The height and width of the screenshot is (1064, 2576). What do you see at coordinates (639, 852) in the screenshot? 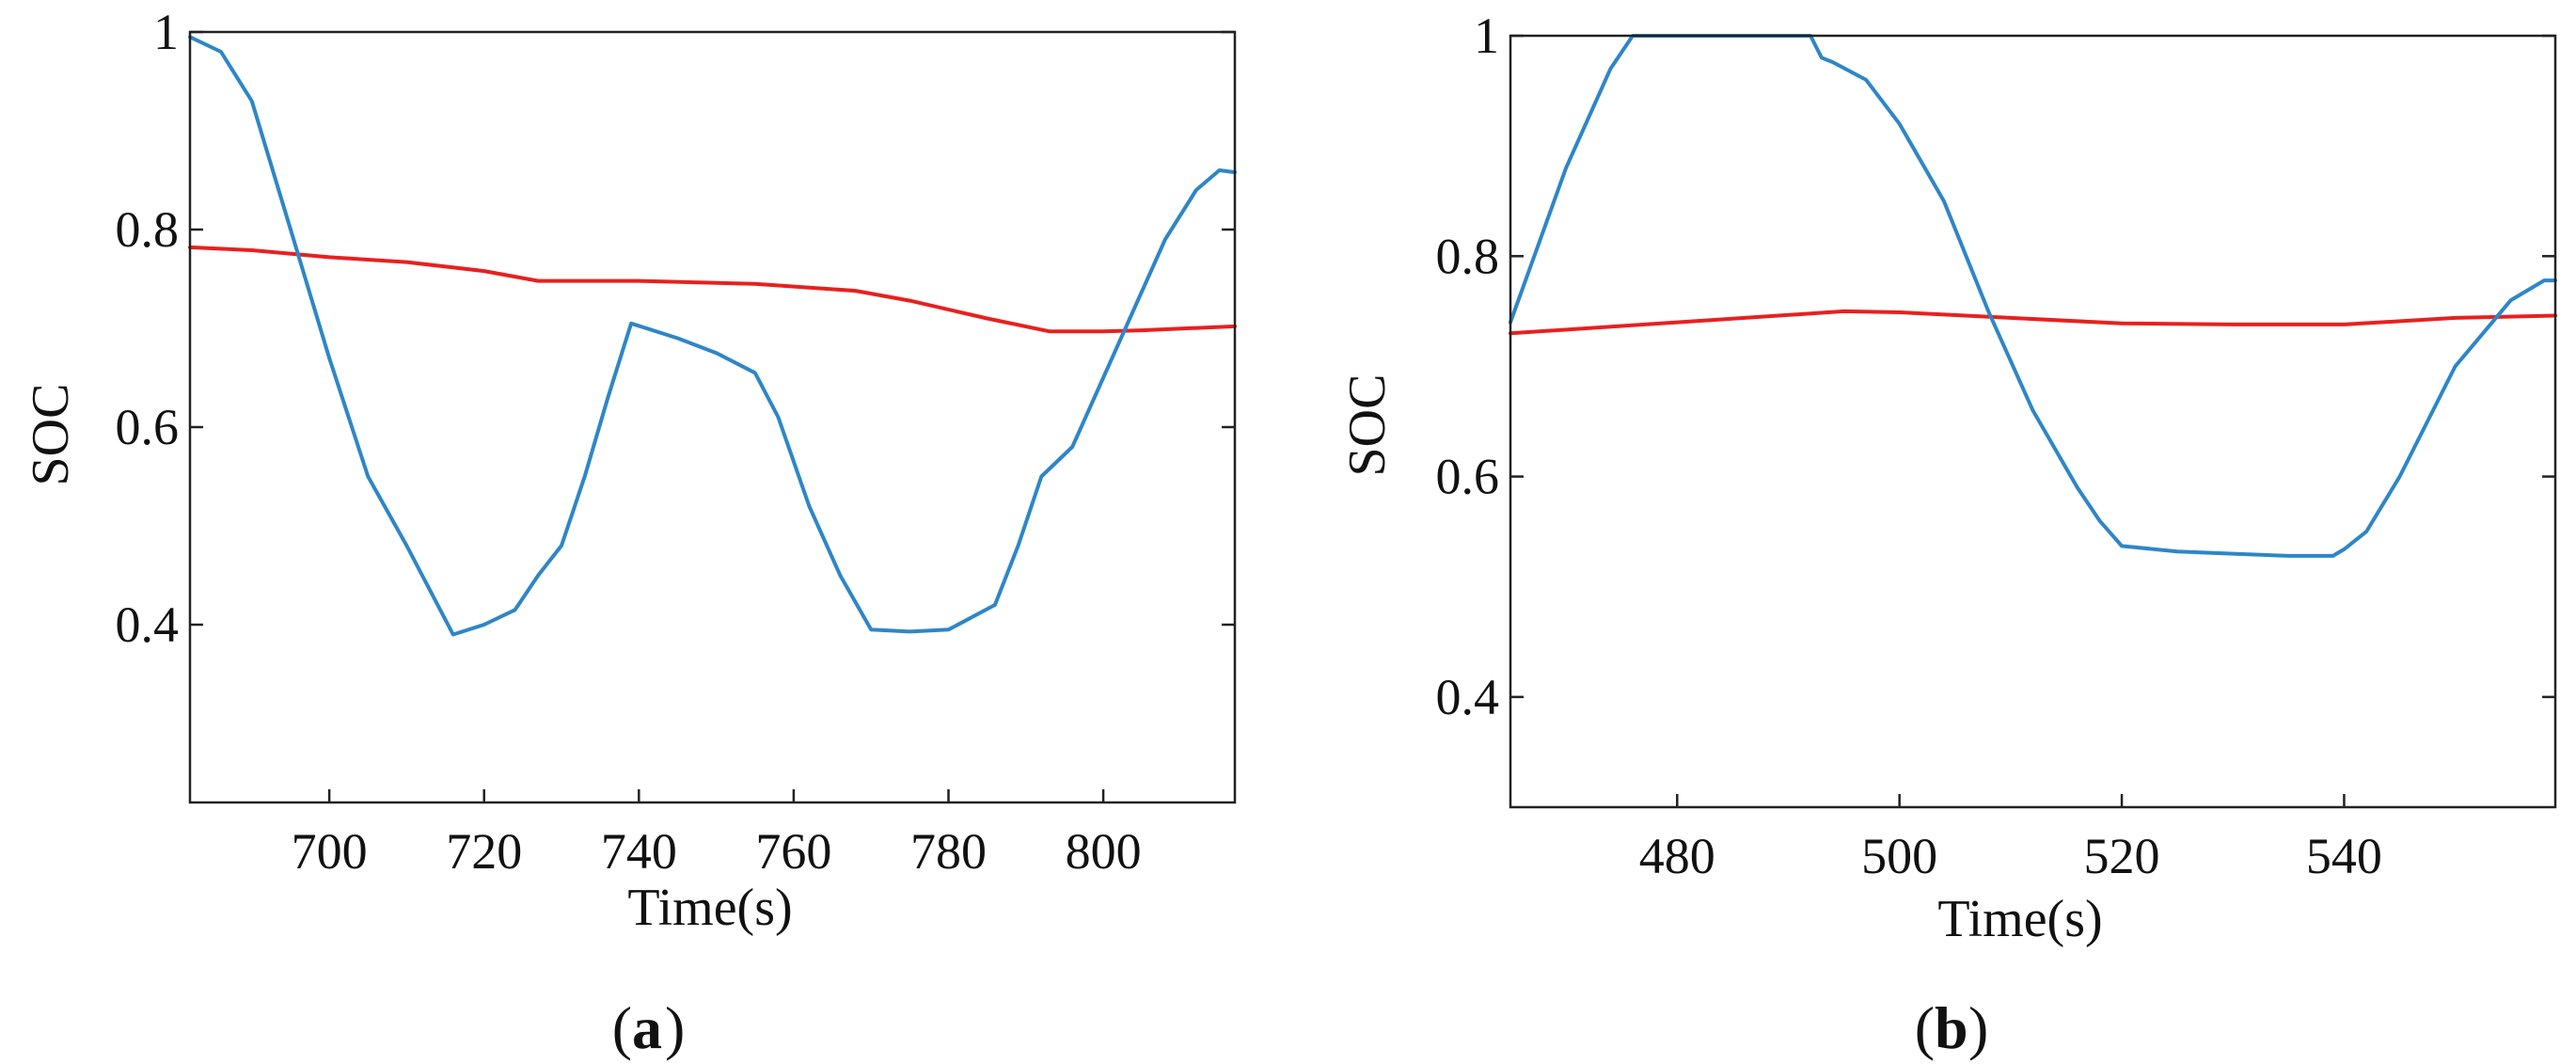
I see `plot-a-xtick-label: 740` at bounding box center [639, 852].